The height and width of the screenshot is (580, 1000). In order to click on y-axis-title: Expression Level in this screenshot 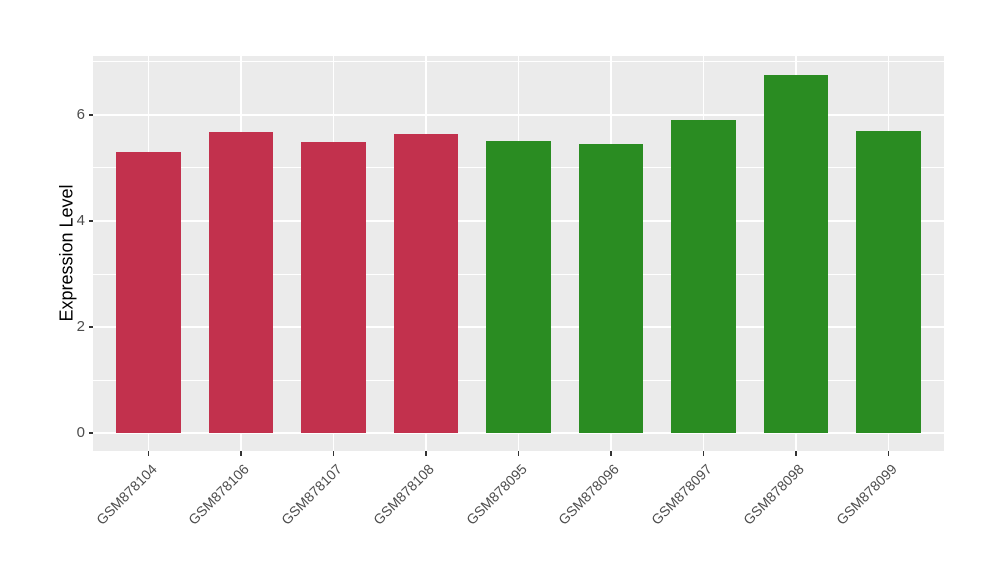, I will do `click(66, 253)`.